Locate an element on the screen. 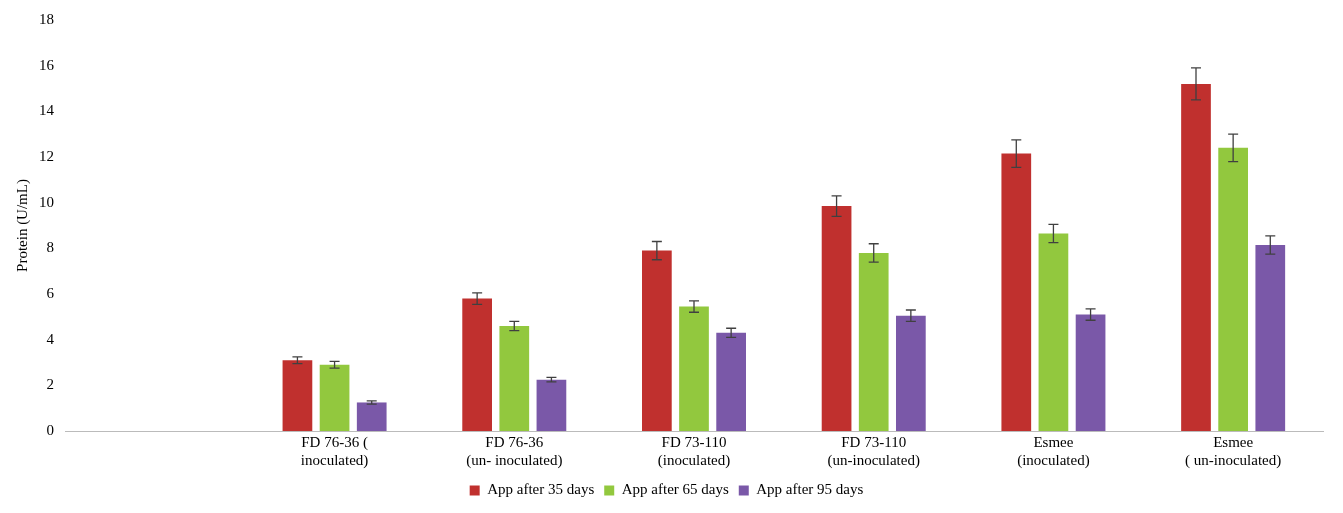 The height and width of the screenshot is (513, 1343). x-tick-label: FD 76-36 (un- inoculated) is located at coordinates (514, 451).